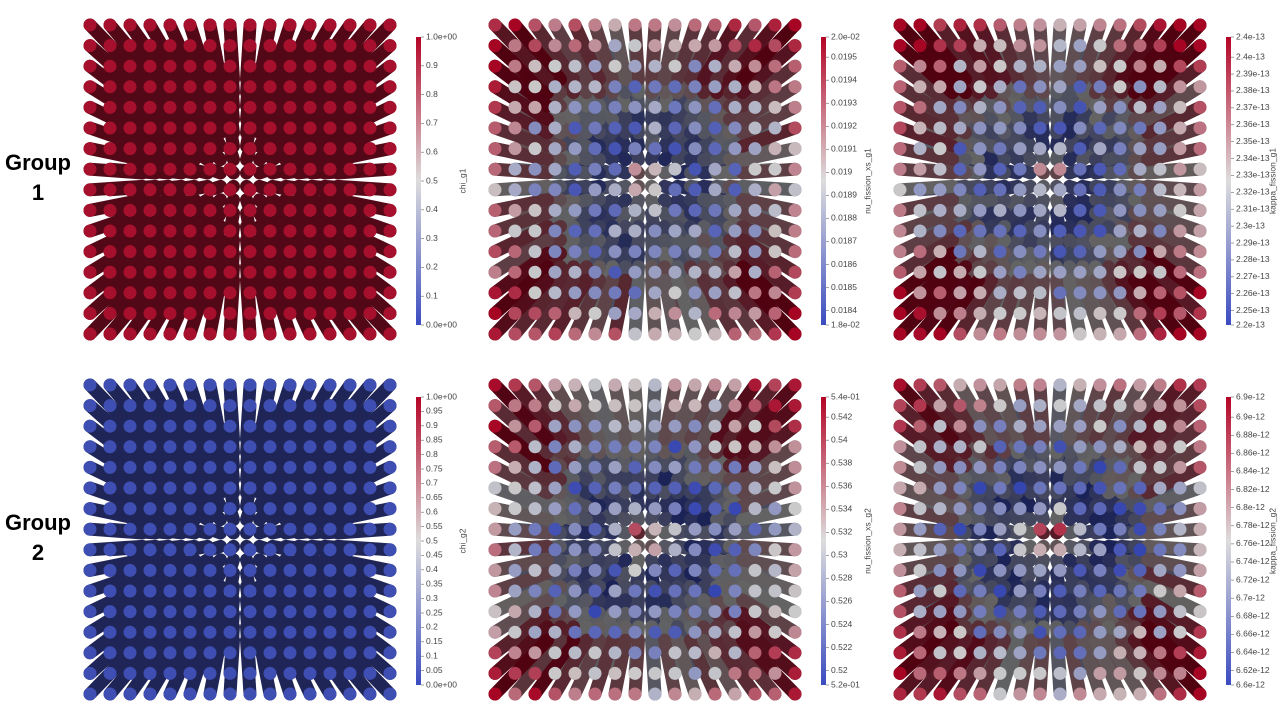  Describe the element at coordinates (432, 209) in the screenshot. I see `colorbar-tick-label: 0.4` at that location.